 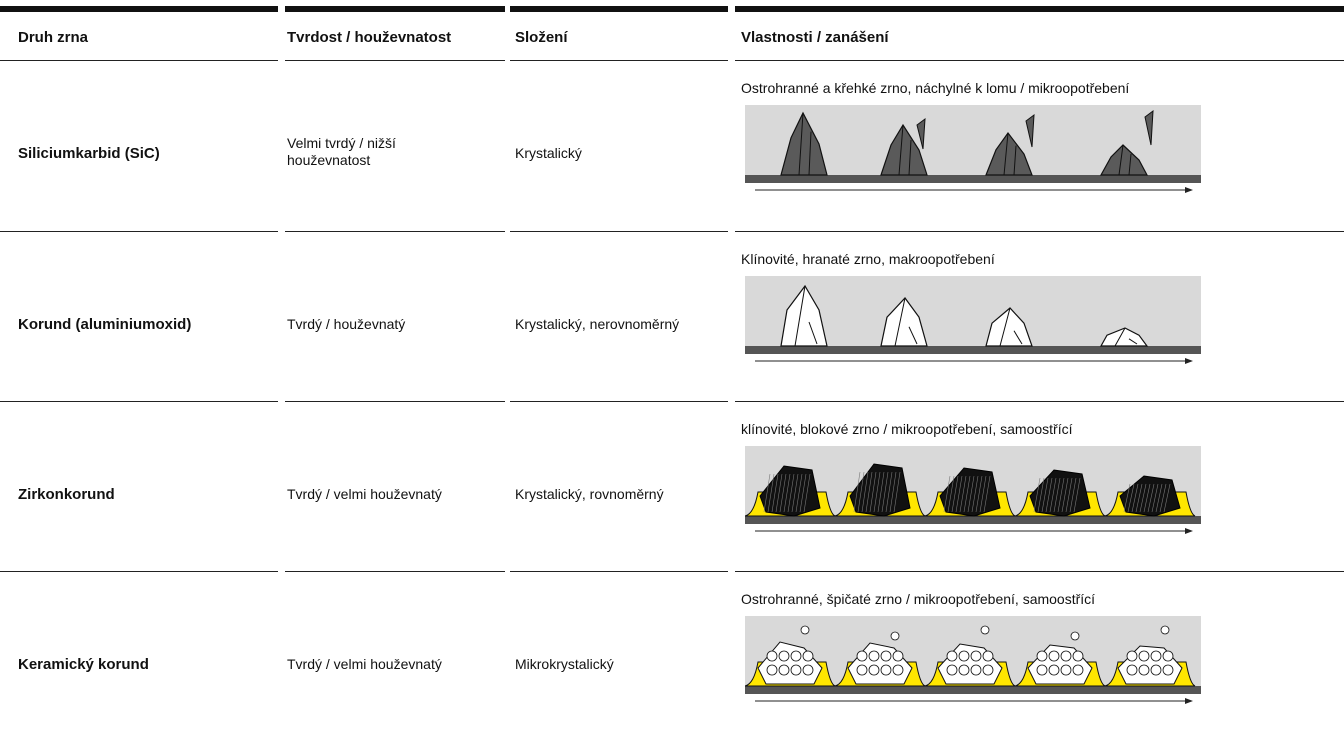 I want to click on header-cell: Tvrdost / houževnatost, so click(x=369, y=37).